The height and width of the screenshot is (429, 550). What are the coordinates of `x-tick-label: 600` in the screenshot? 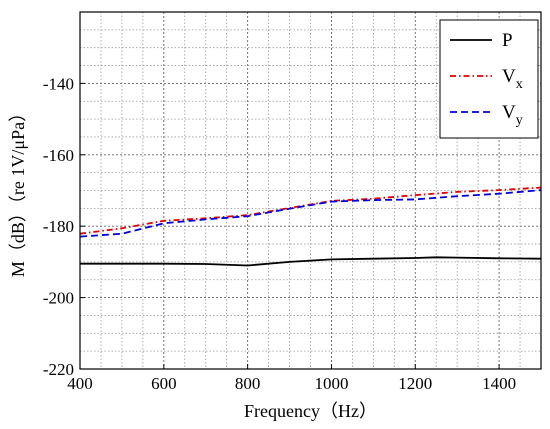 It's located at (164, 383).